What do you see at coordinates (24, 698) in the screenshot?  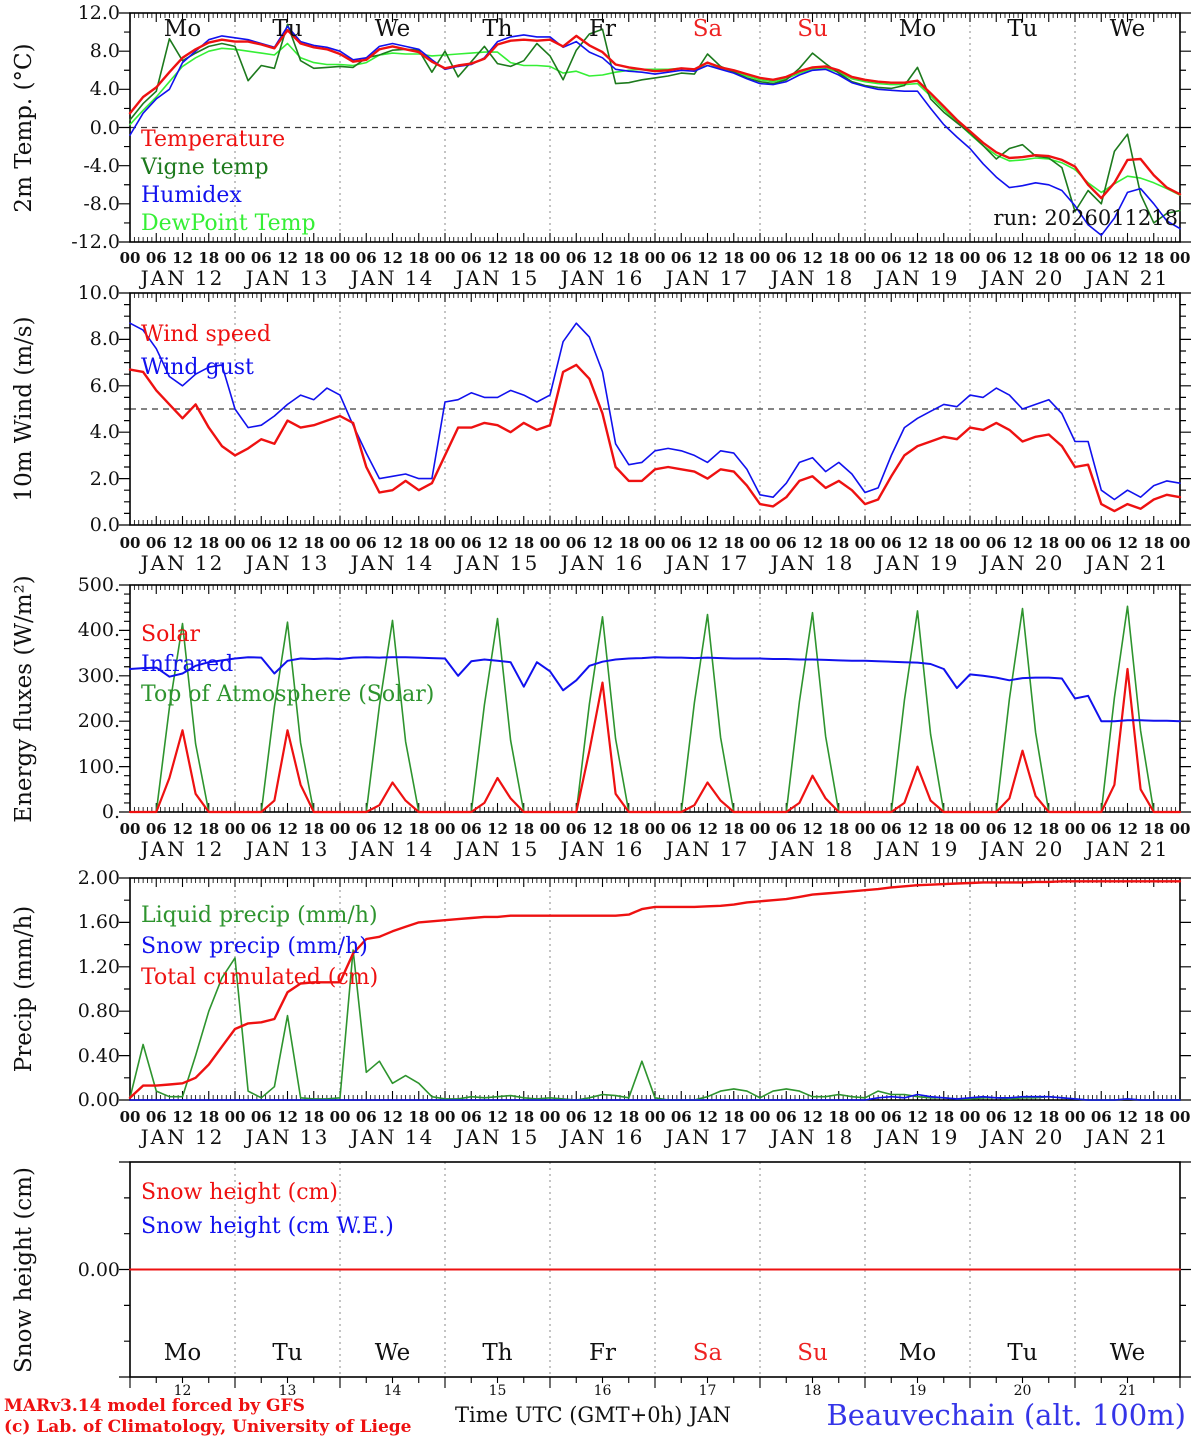 I see `y-axis-title: Energy fluxes (W/m²)` at bounding box center [24, 698].